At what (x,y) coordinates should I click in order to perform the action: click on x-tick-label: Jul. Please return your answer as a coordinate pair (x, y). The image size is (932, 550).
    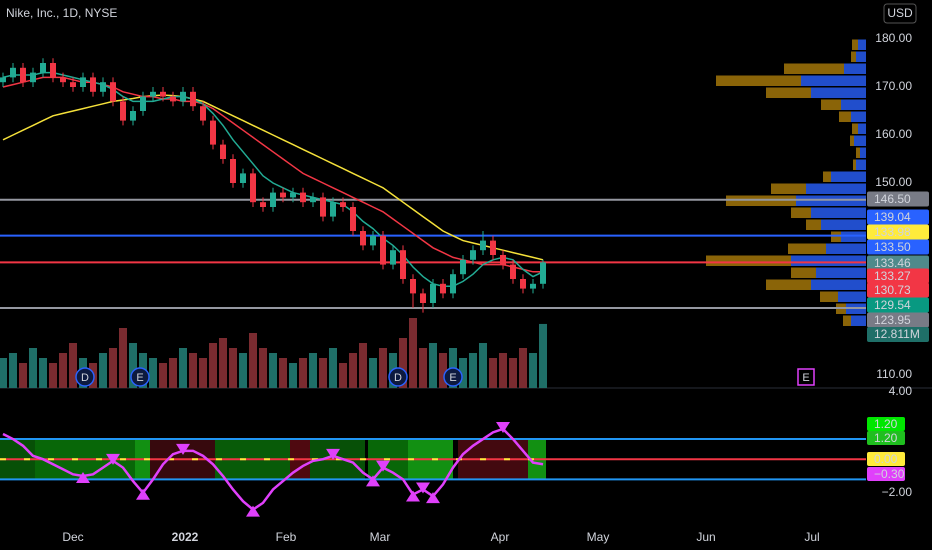
    Looking at the image, I should click on (811, 537).